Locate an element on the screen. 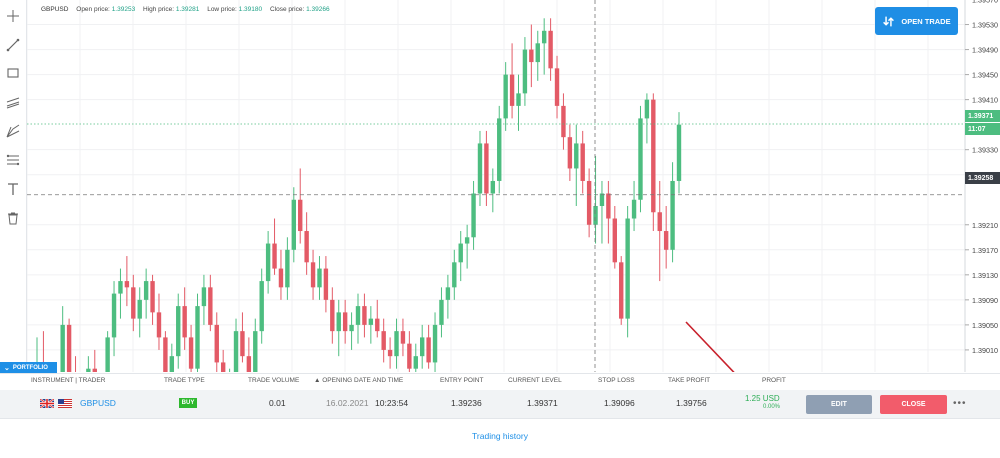 The height and width of the screenshot is (458, 1000). header-trade-volume: TRADE VOLUME is located at coordinates (274, 380).